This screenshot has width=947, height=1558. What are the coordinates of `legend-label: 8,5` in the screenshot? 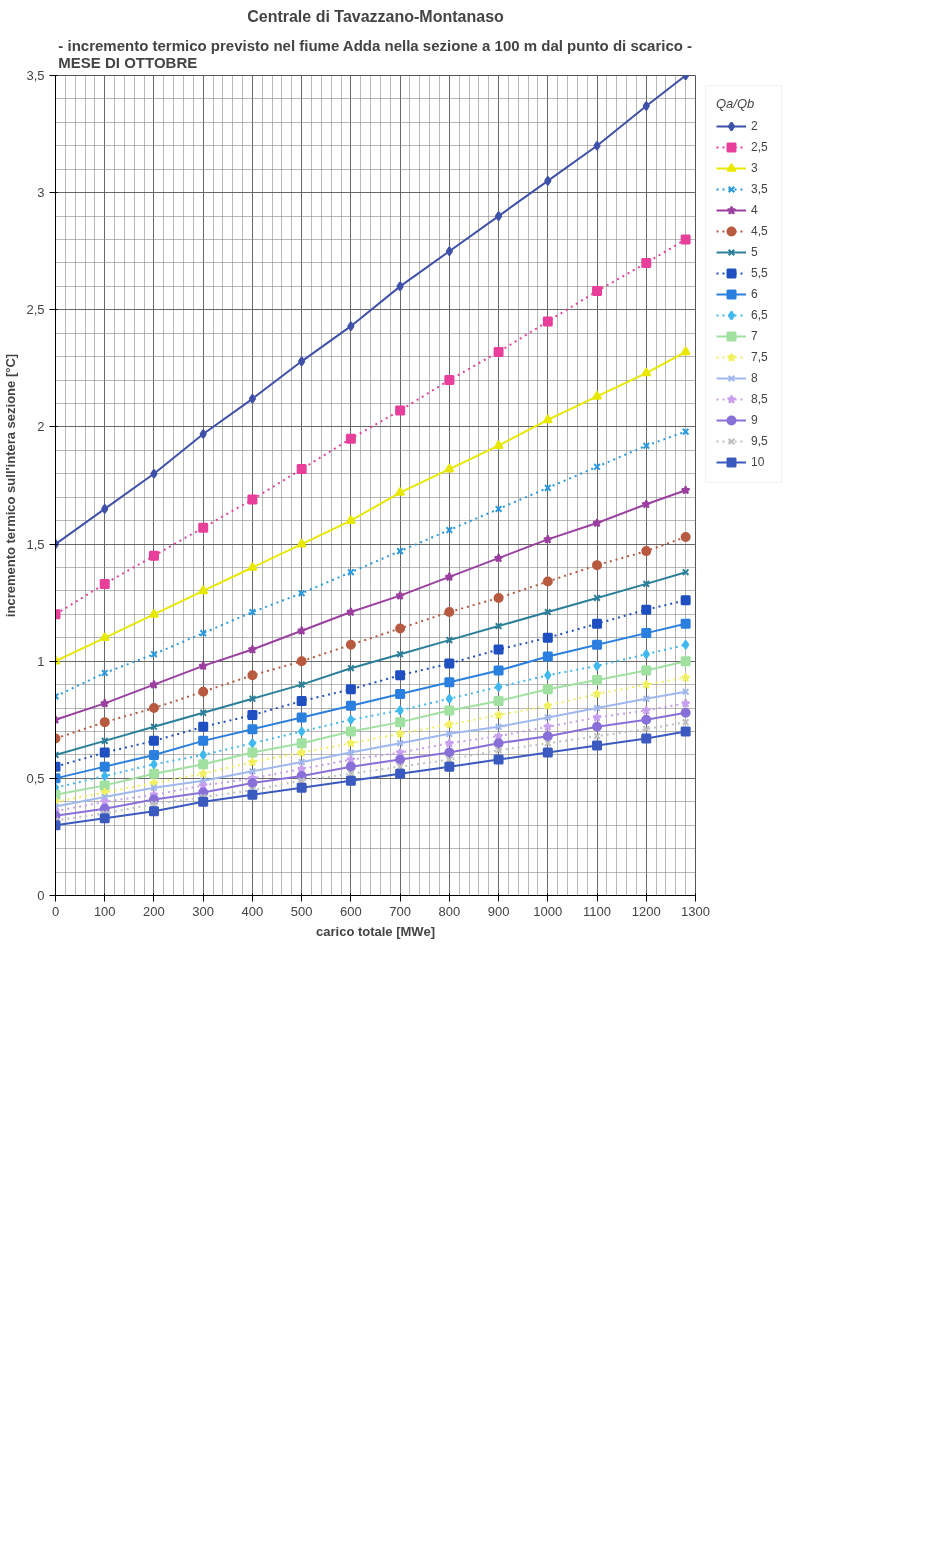 It's located at (760, 399).